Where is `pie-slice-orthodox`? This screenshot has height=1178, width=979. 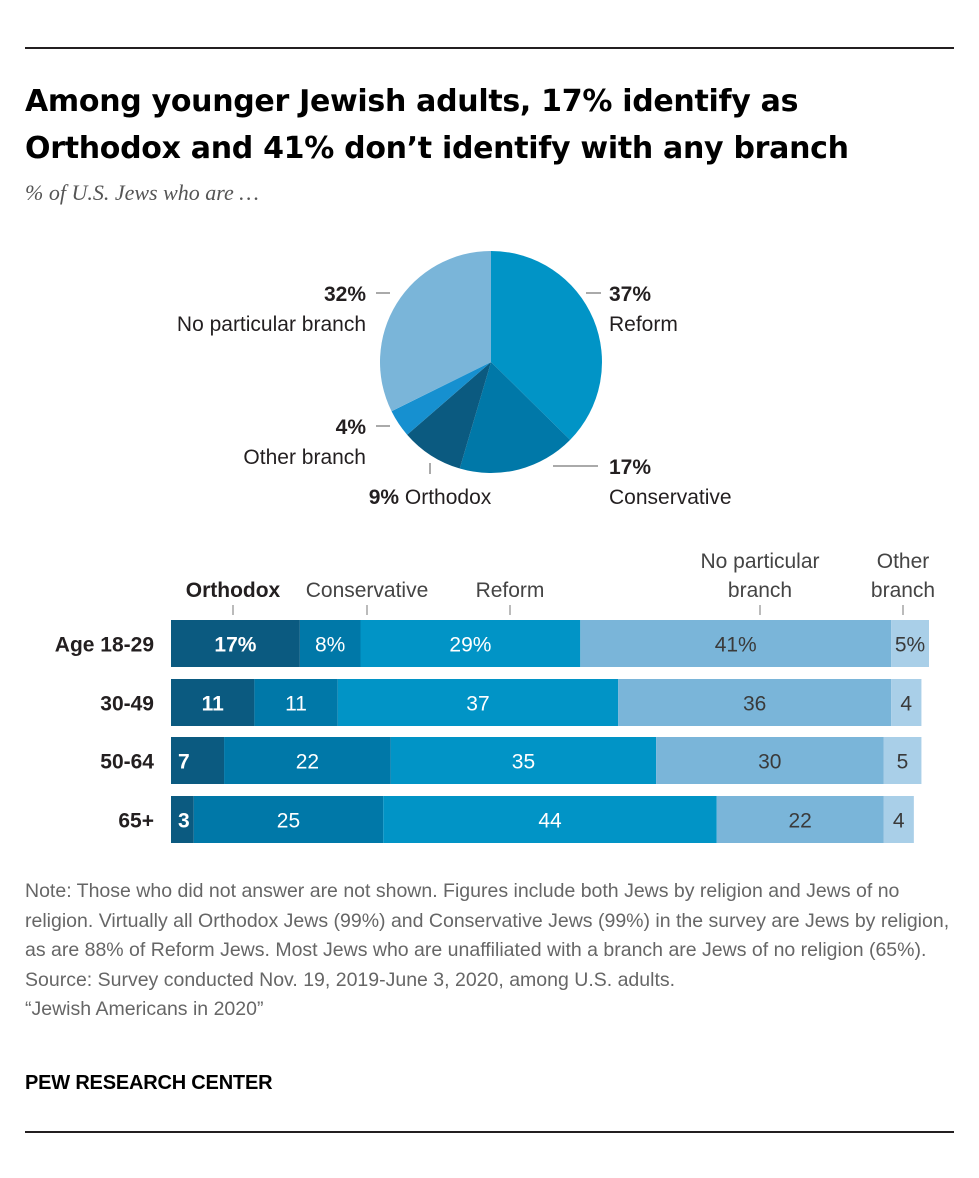
pie-slice-orthodox is located at coordinates (449, 415).